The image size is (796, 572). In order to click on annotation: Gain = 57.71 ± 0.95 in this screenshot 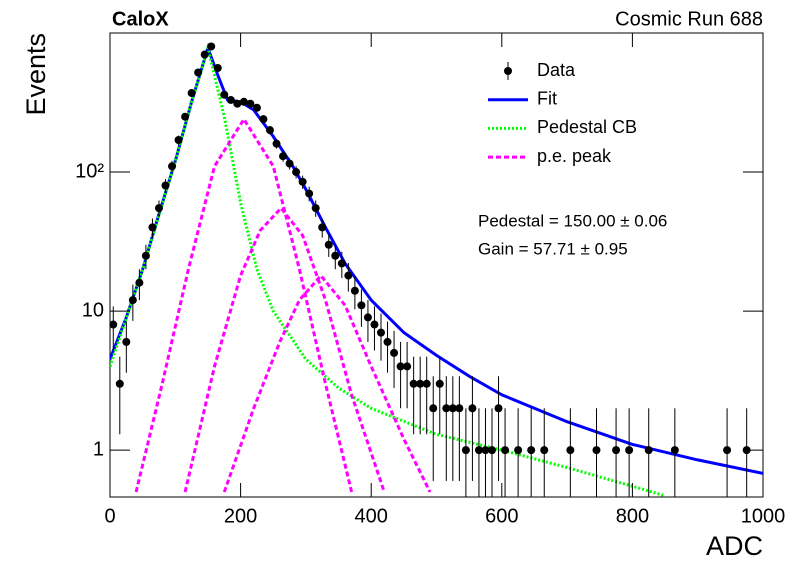, I will do `click(553, 248)`.